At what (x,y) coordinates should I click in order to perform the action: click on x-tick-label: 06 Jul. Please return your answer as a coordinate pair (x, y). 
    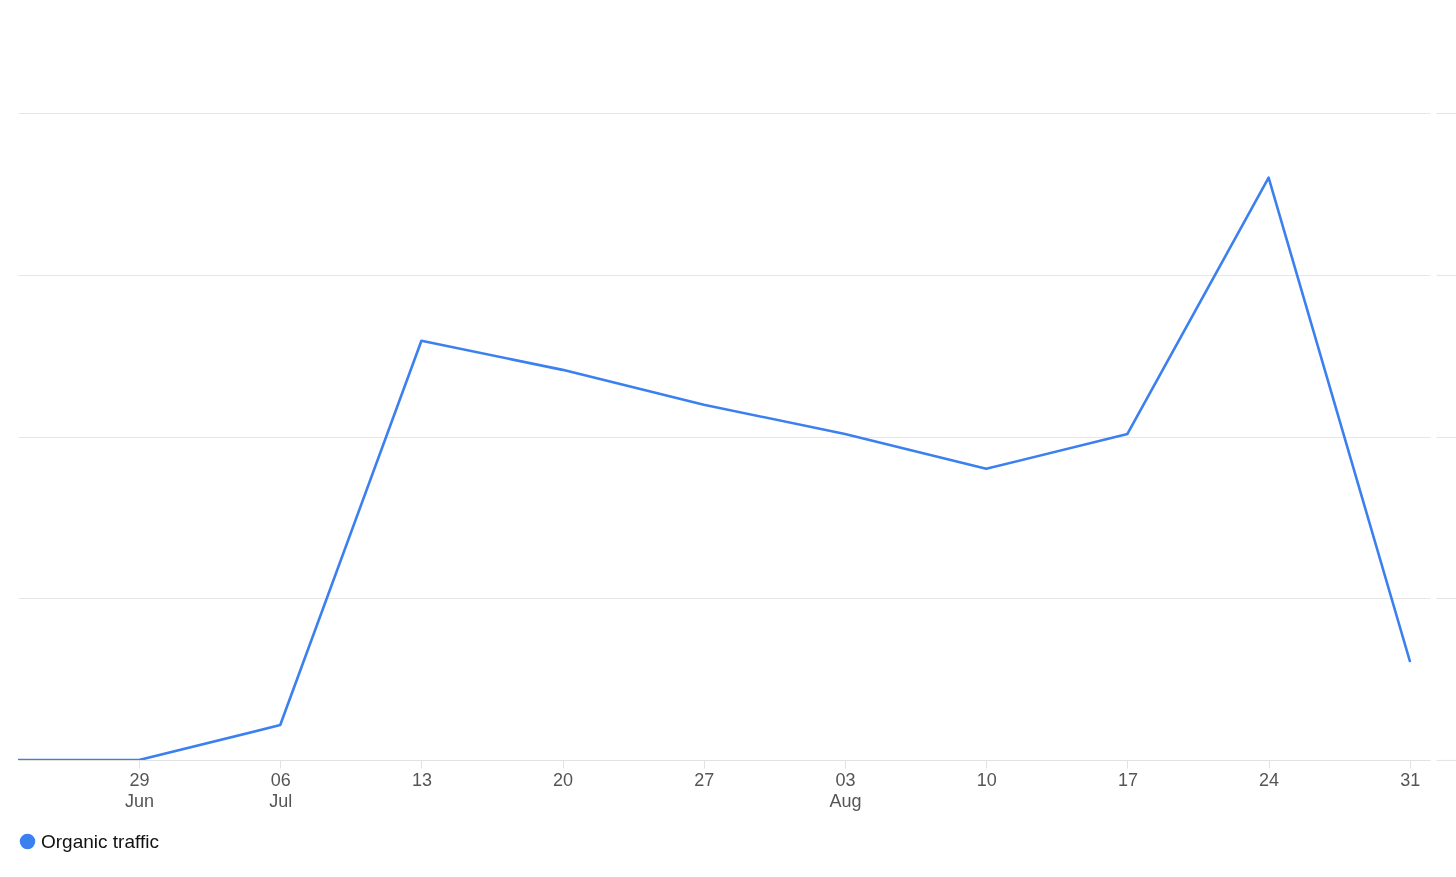
    Looking at the image, I should click on (281, 790).